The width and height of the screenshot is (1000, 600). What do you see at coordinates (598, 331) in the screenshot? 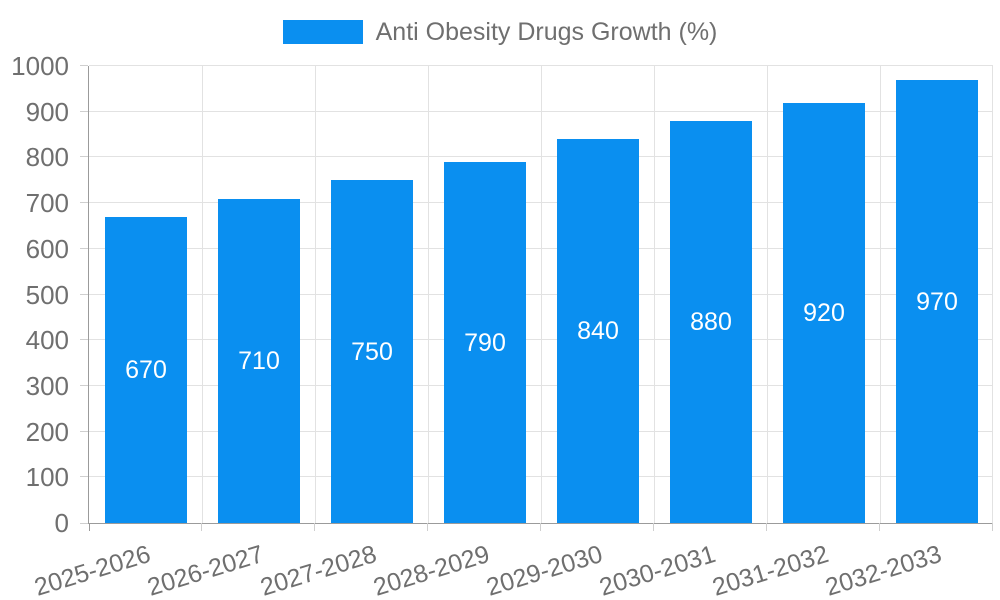
I see `bar-2029-2030` at bounding box center [598, 331].